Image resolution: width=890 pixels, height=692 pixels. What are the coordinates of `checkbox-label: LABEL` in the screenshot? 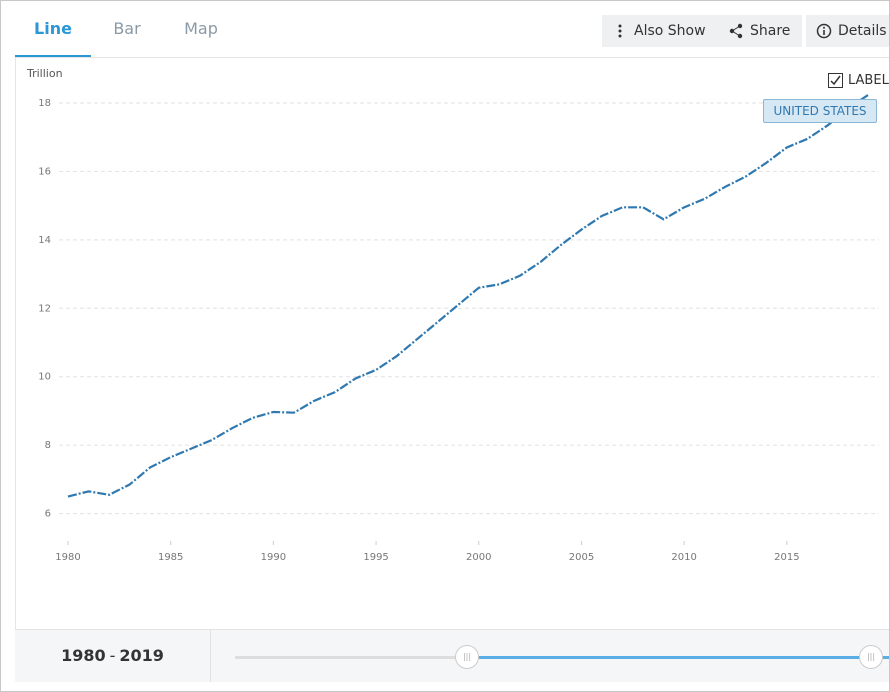 It's located at (868, 80).